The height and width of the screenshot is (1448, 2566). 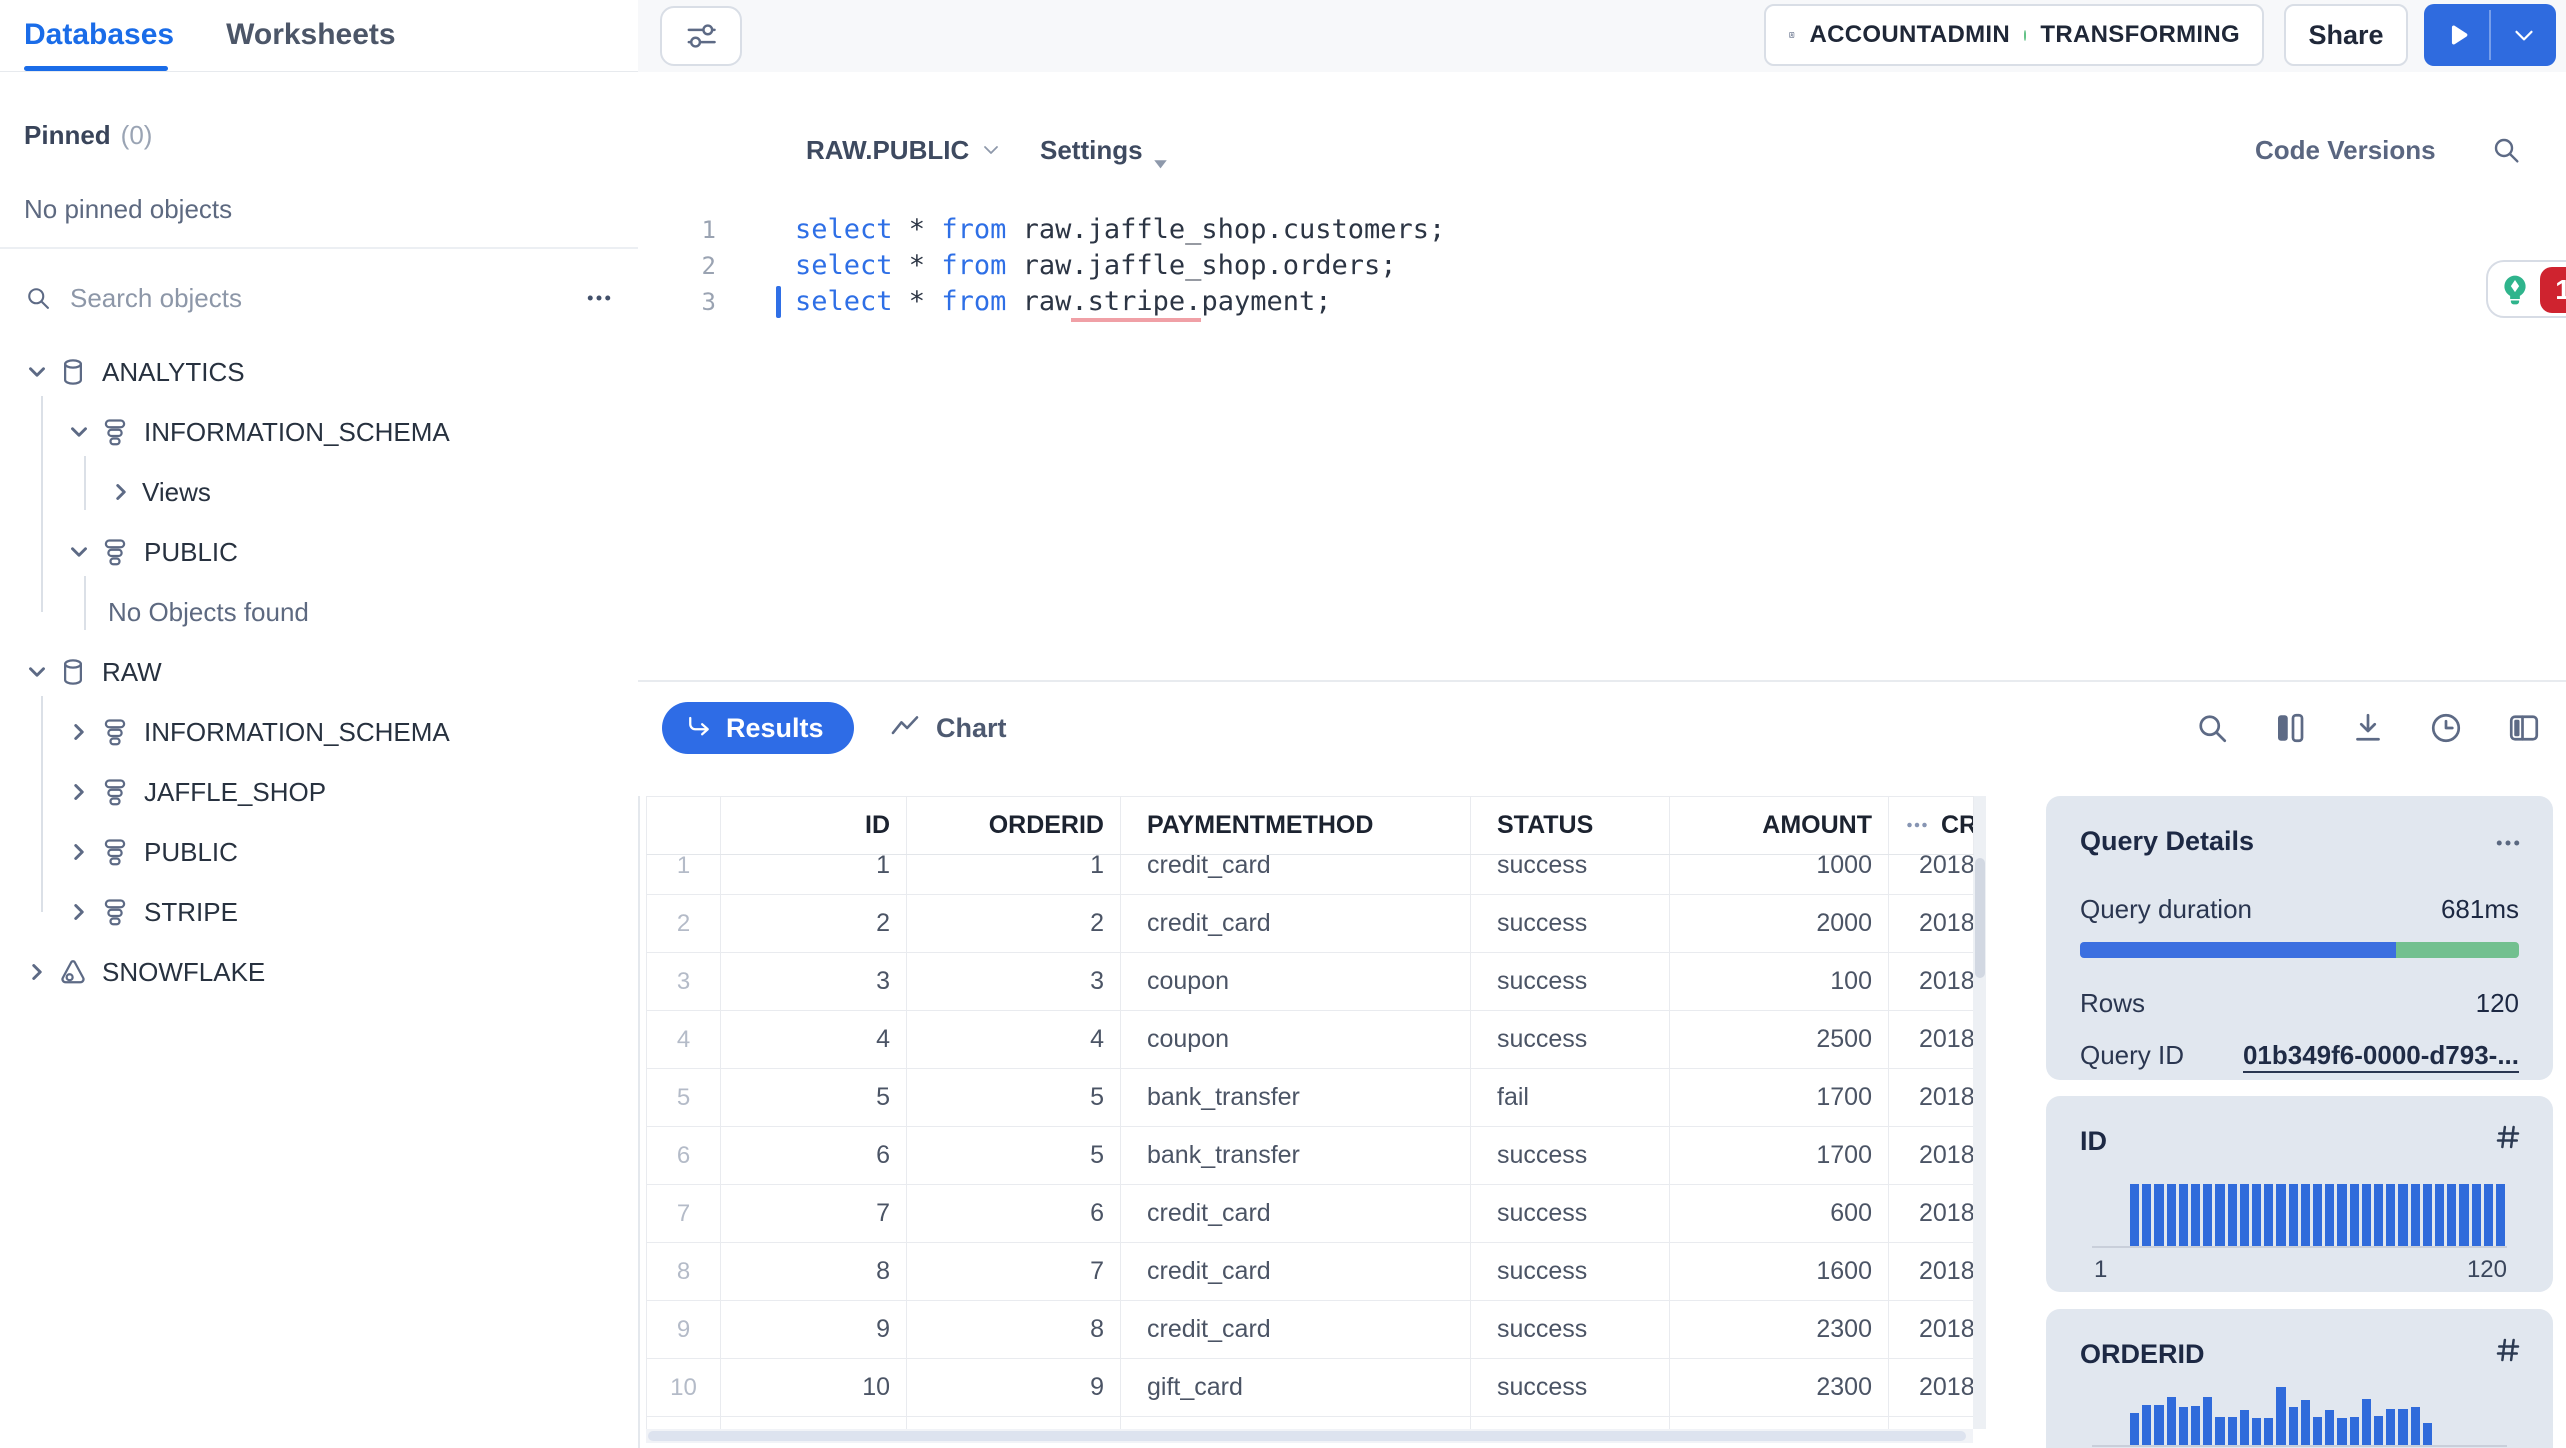 I want to click on more-options-icon, so click(x=599, y=298).